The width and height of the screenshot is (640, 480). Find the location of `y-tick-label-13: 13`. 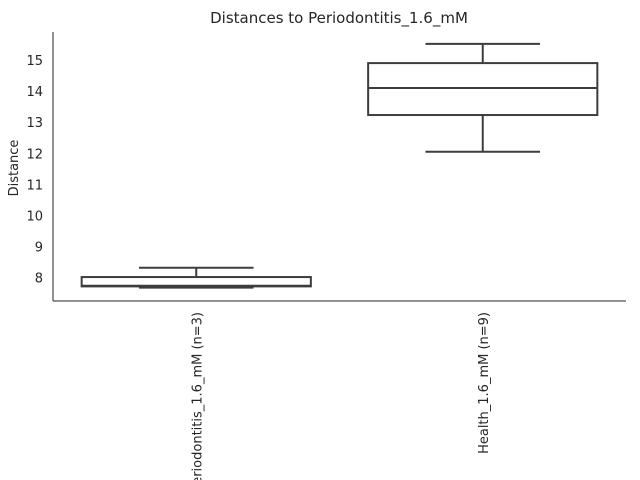

y-tick-label-13: 13 is located at coordinates (34, 123).